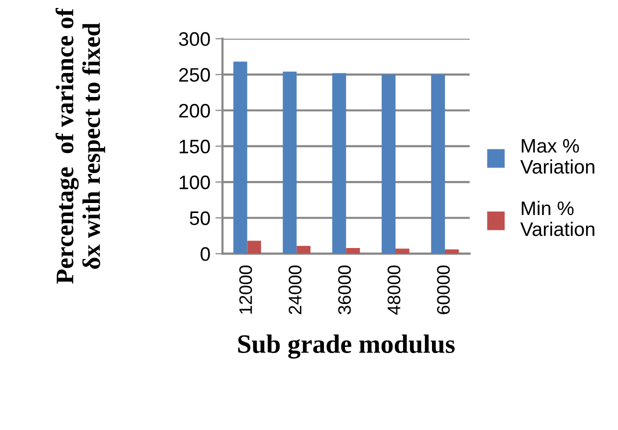 Image resolution: width=618 pixels, height=430 pixels. I want to click on y-tick-label: 150, so click(195, 147).